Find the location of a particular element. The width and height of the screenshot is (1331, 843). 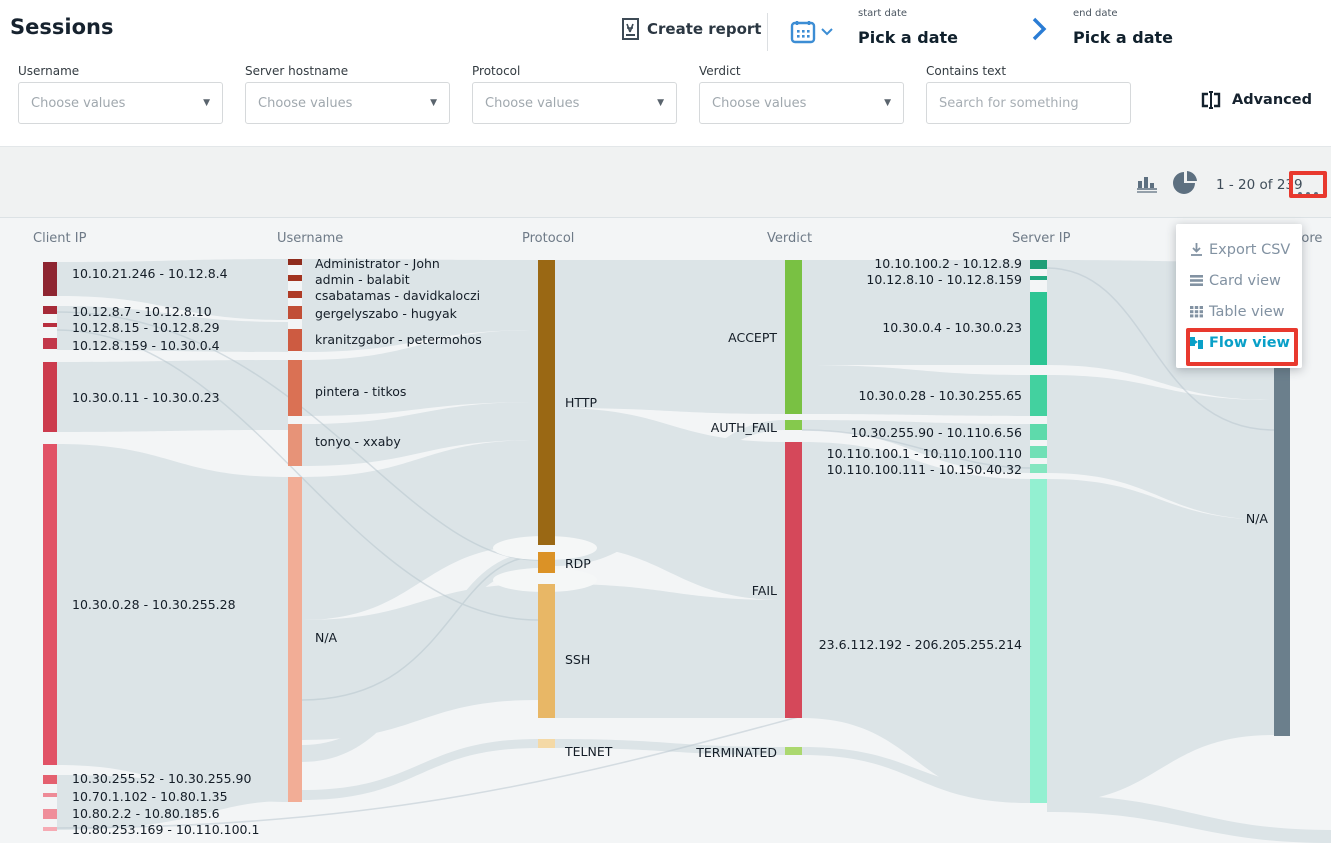

node-label: 10.10.21.246 - 10.12.8.4 is located at coordinates (150, 273).